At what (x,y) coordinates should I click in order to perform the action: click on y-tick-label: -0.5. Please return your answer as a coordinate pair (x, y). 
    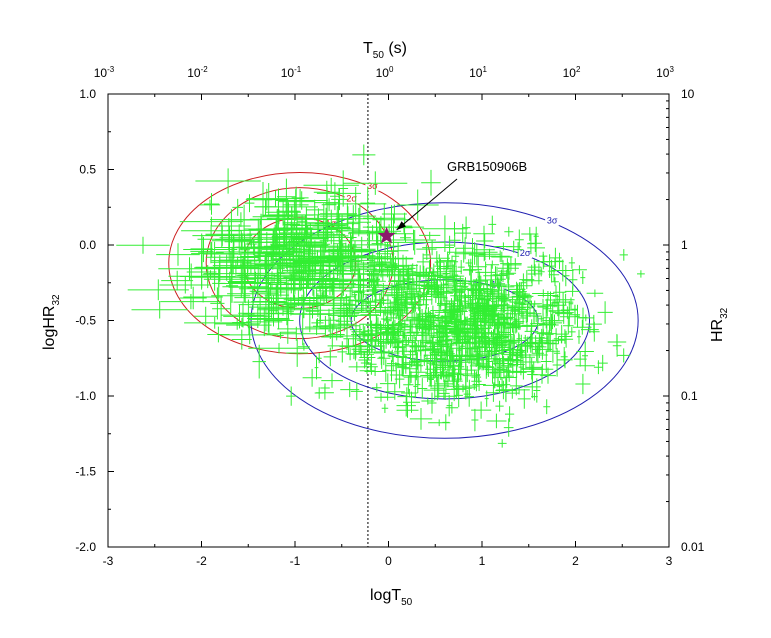
    Looking at the image, I should click on (85, 321).